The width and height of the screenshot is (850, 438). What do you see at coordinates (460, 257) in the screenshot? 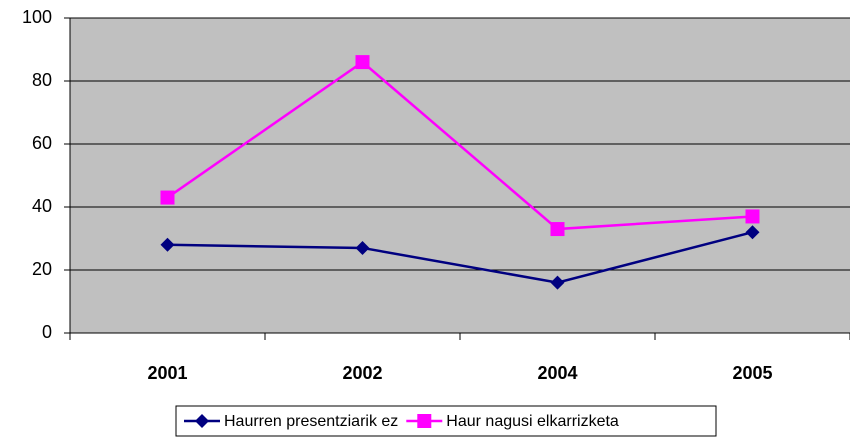
I see `series-line` at bounding box center [460, 257].